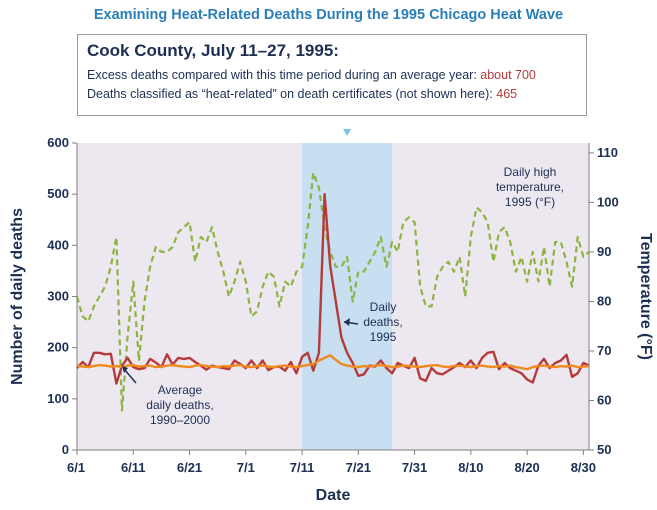 The height and width of the screenshot is (510, 657). I want to click on y-left-axis-title: Number of daily deaths, so click(17, 296).